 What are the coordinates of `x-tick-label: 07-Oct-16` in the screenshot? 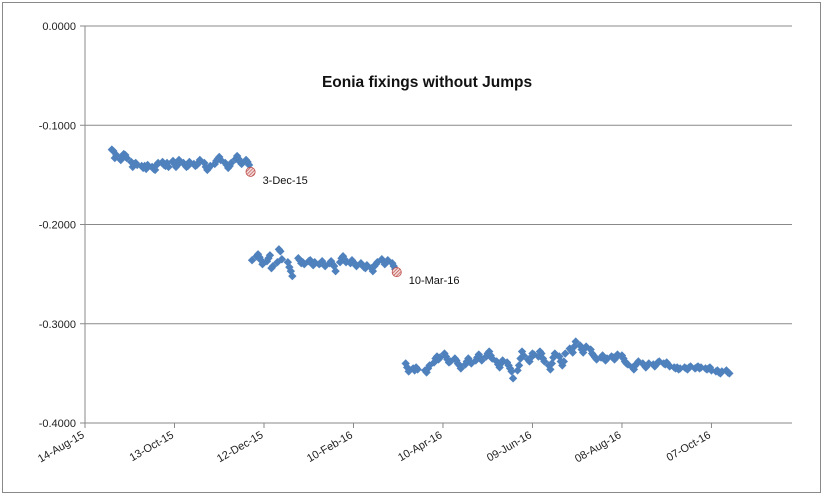 It's located at (689, 446).